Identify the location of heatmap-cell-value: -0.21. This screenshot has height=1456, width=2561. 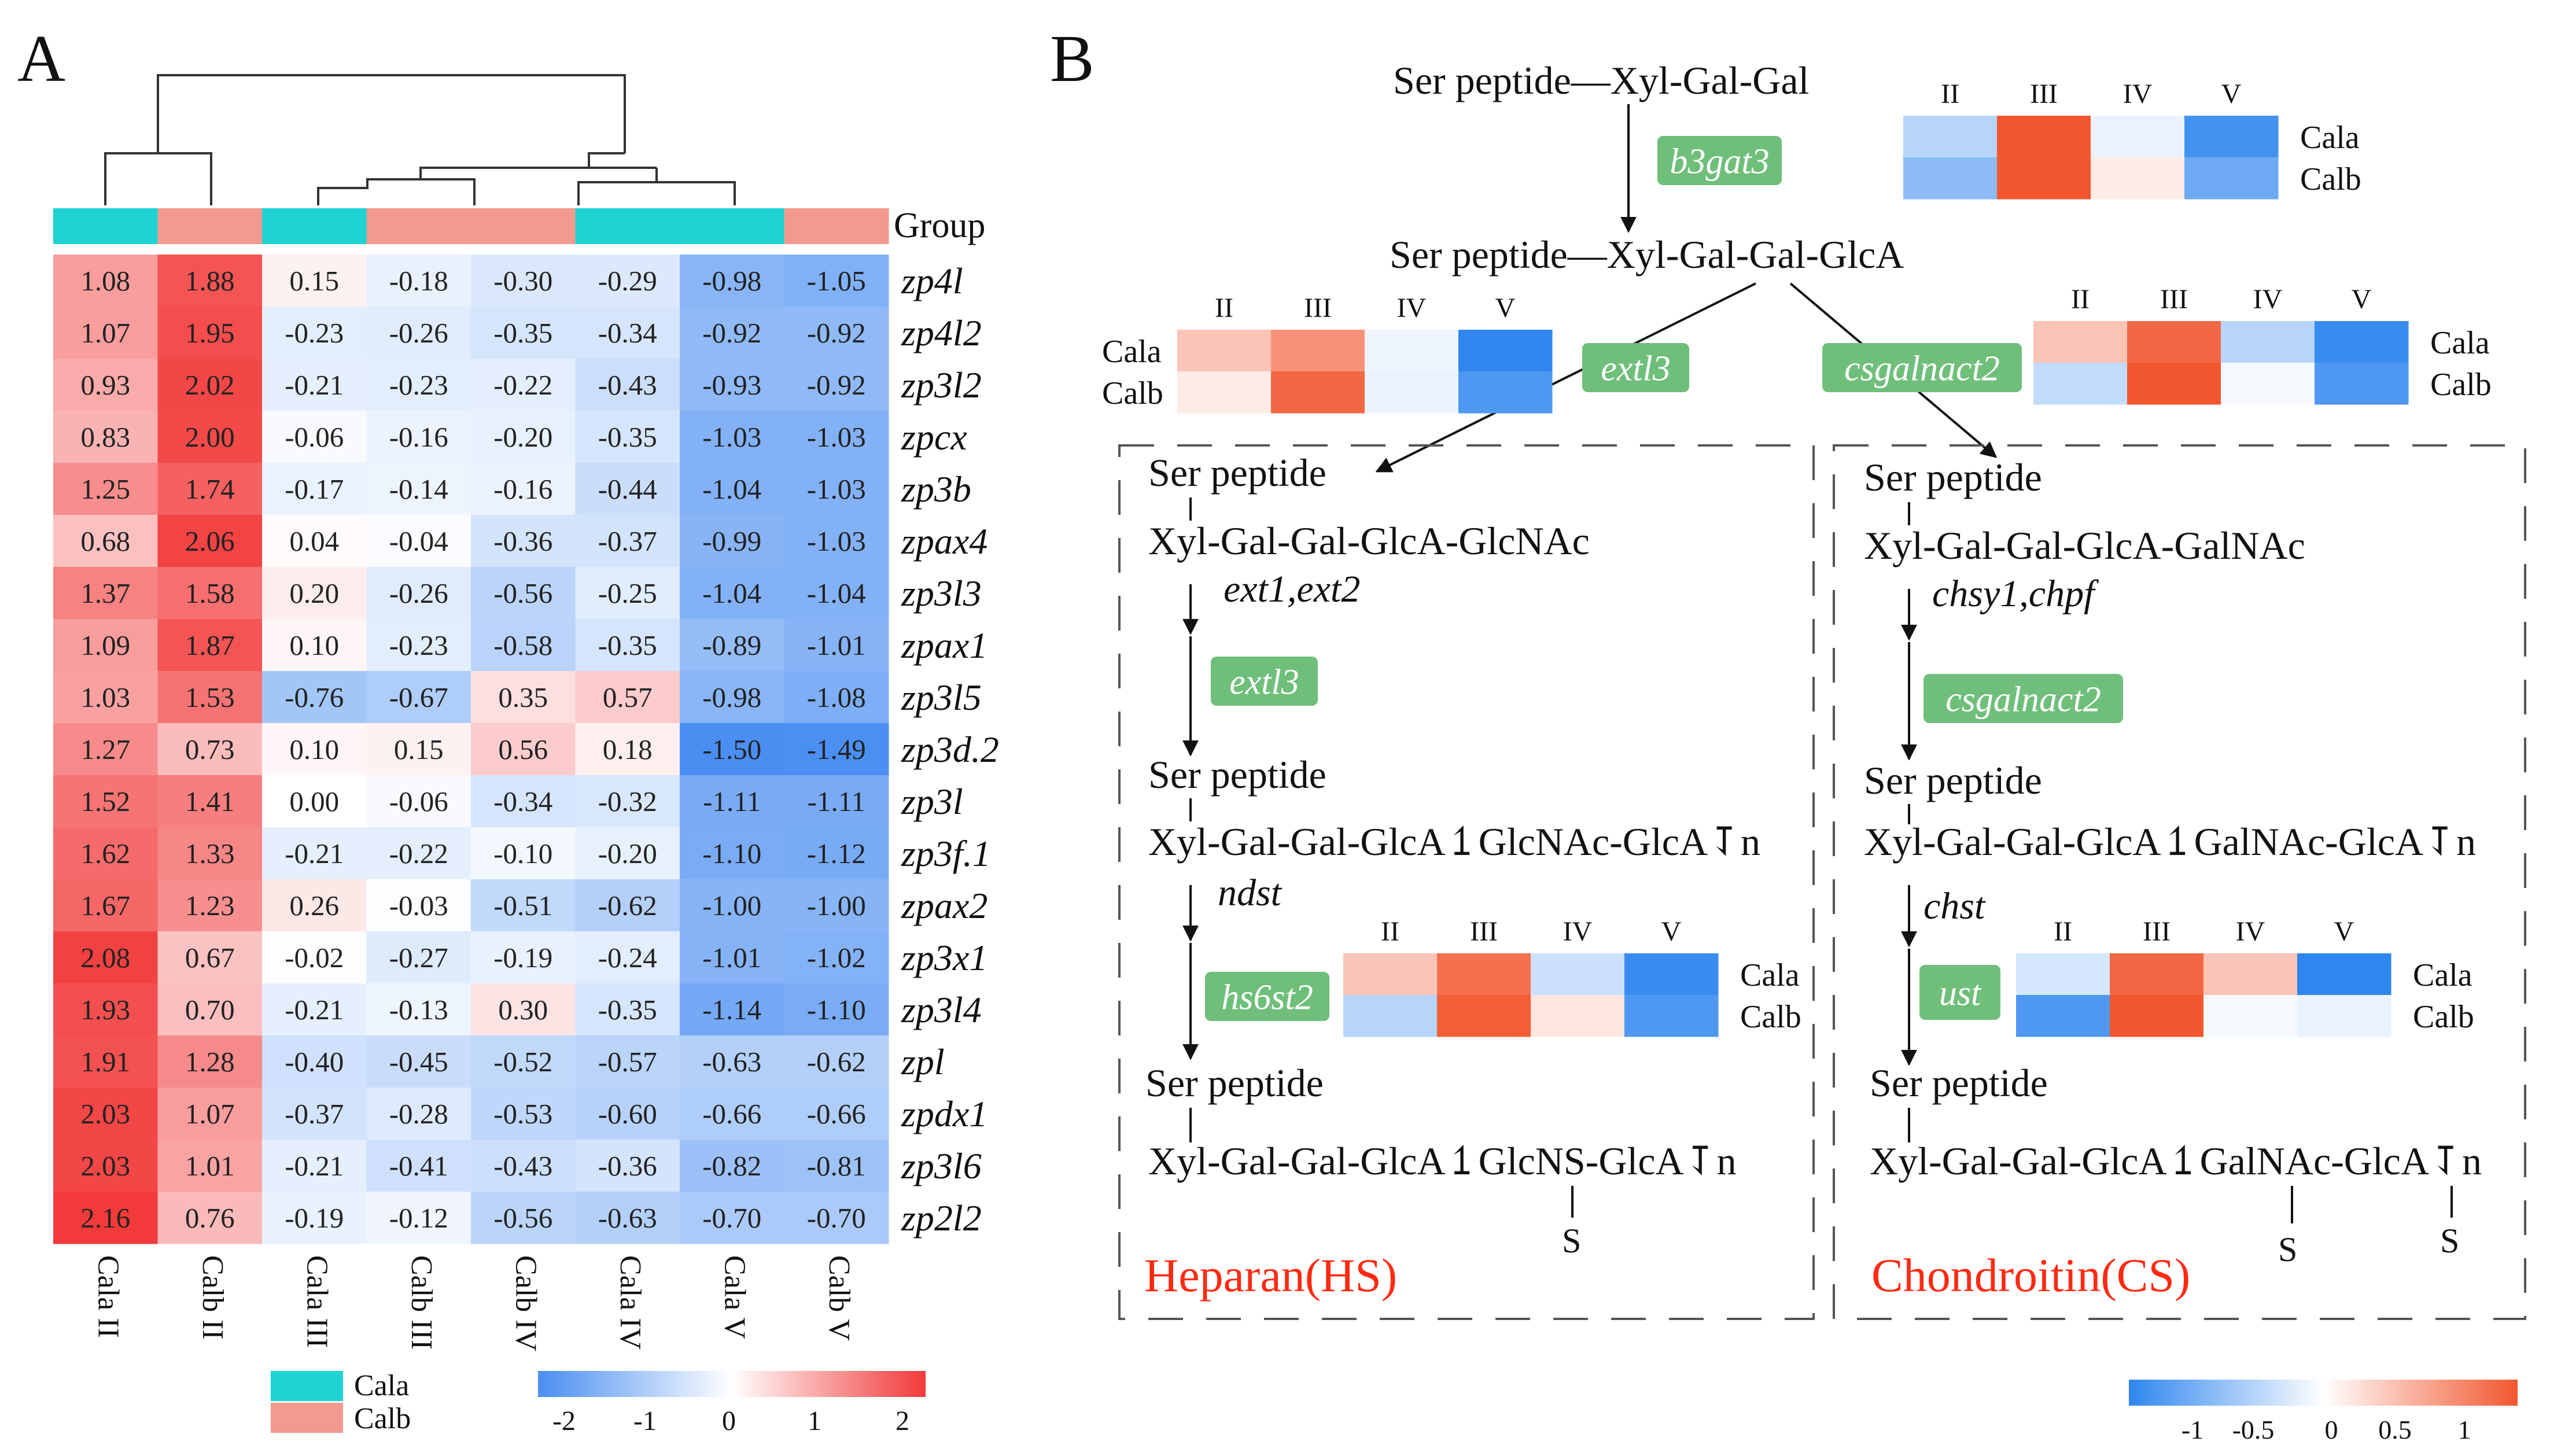
(314, 385).